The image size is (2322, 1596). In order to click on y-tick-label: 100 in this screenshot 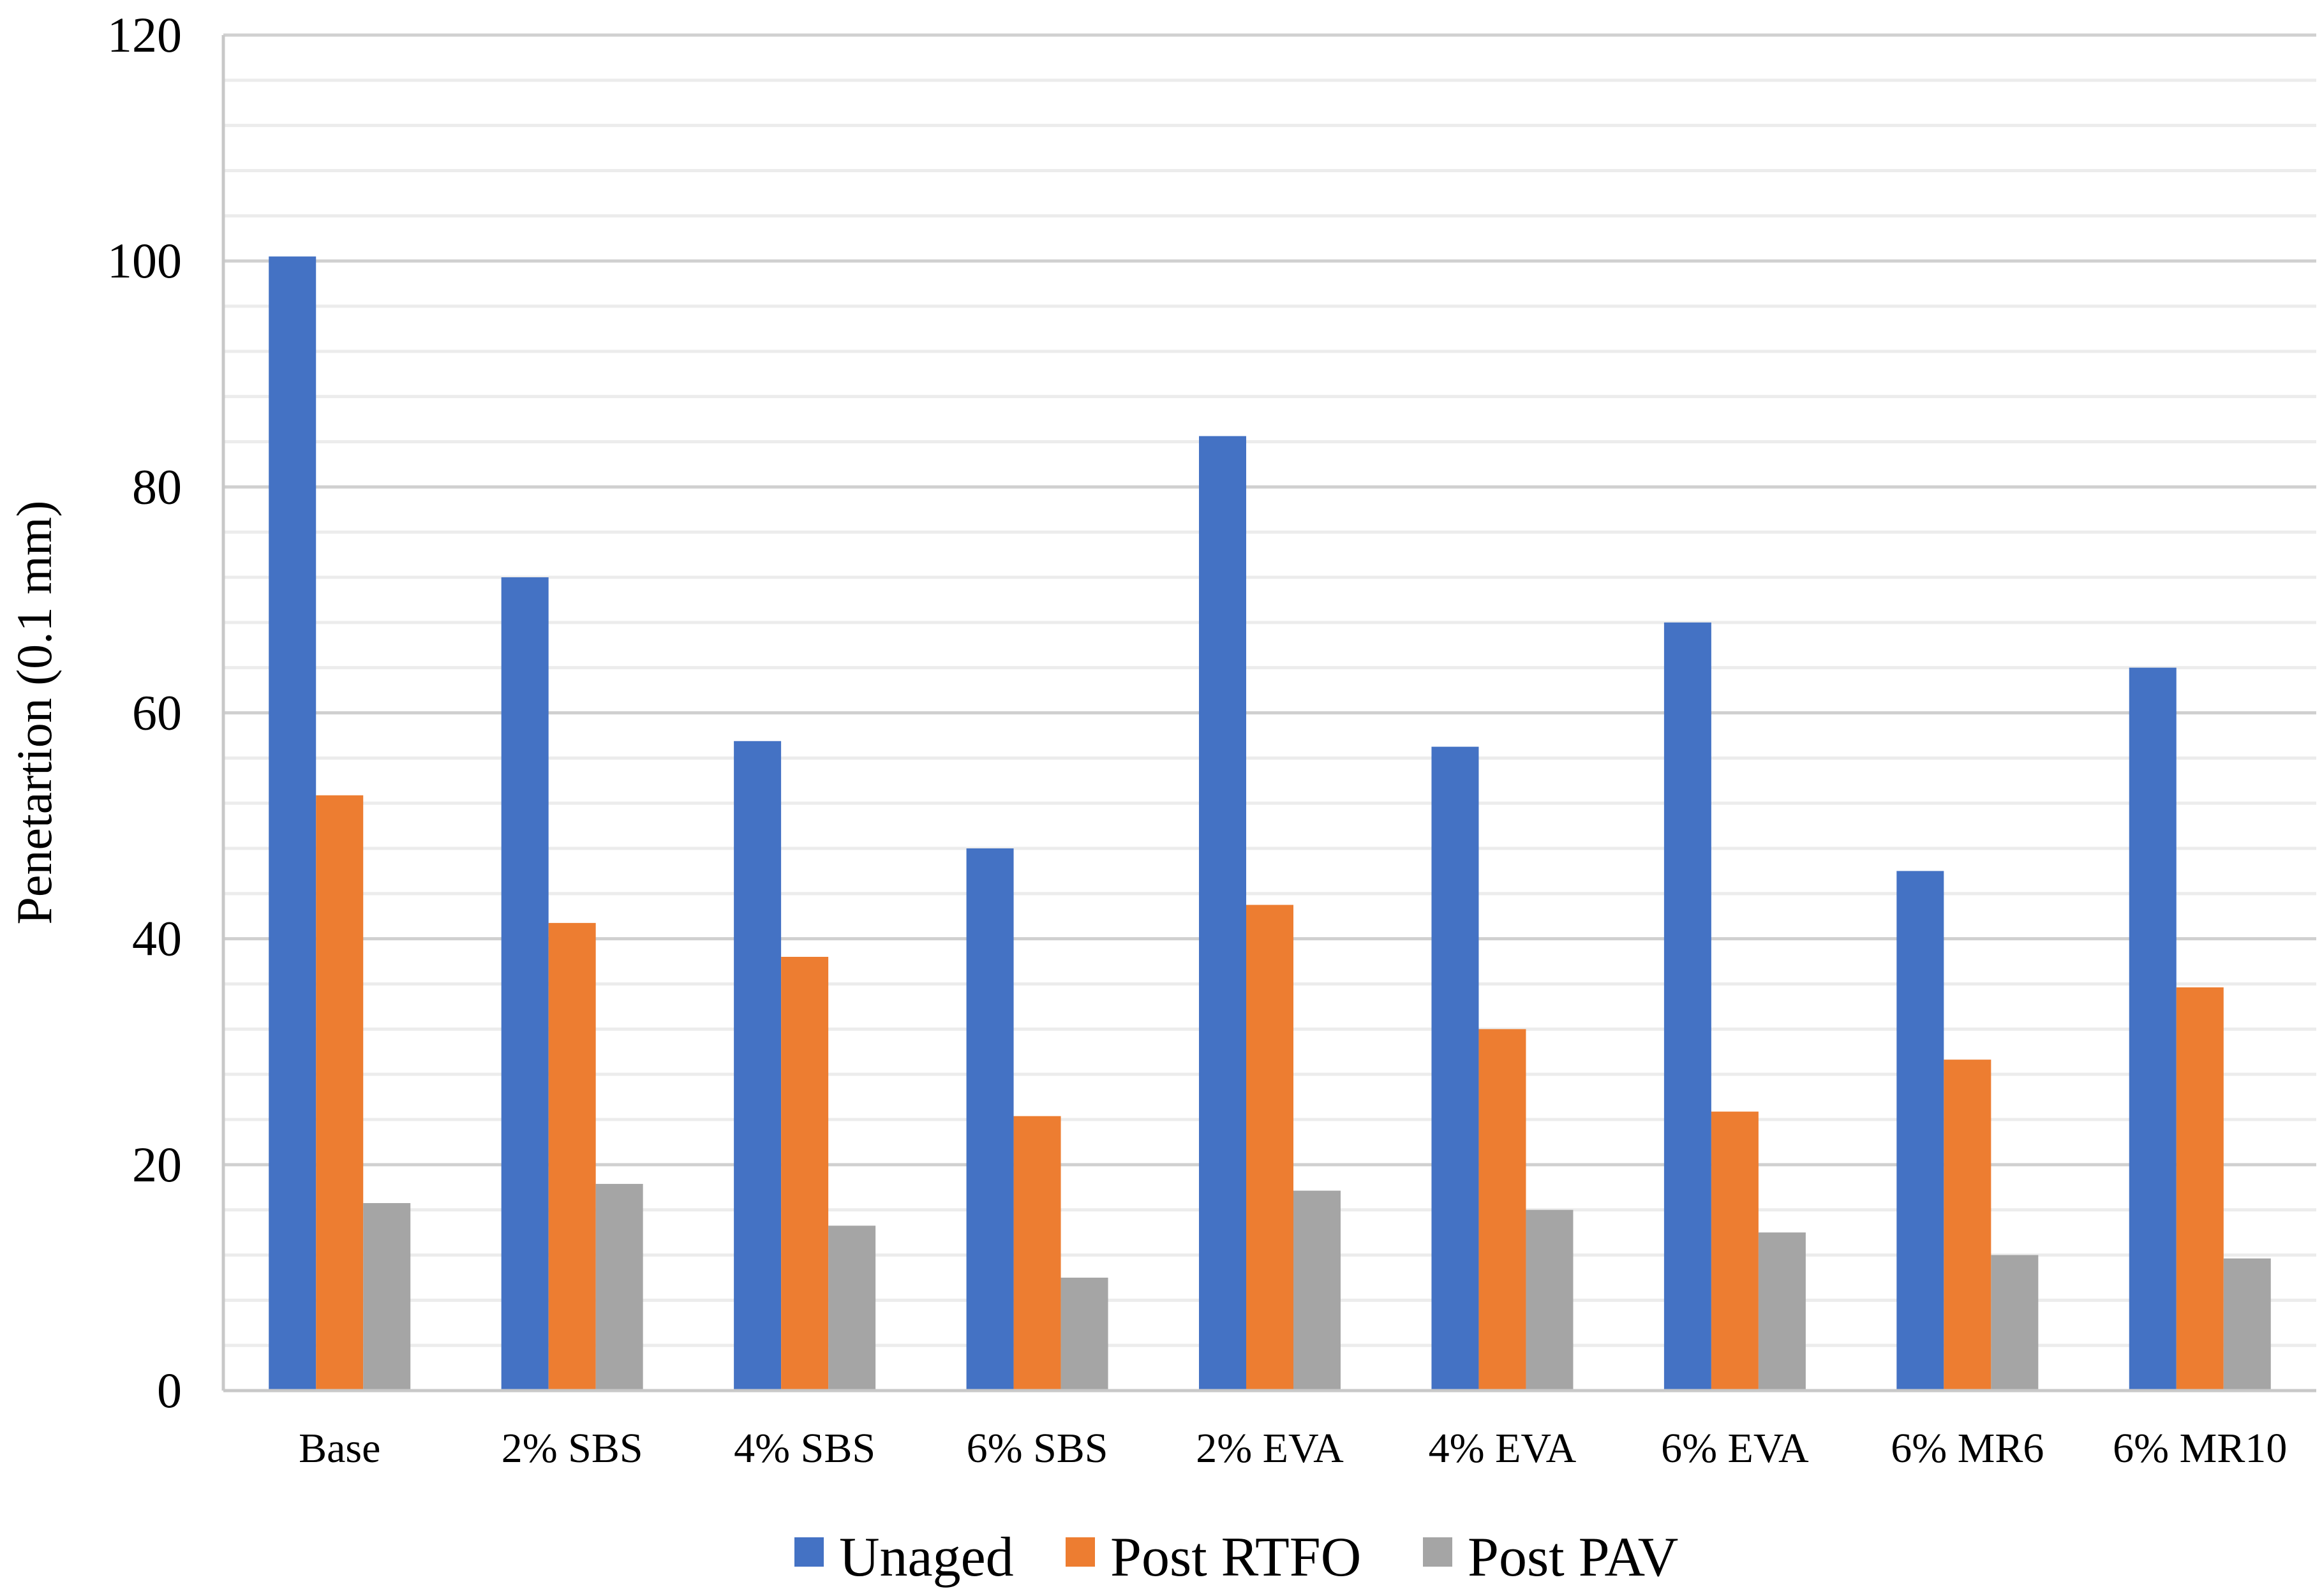, I will do `click(144, 260)`.